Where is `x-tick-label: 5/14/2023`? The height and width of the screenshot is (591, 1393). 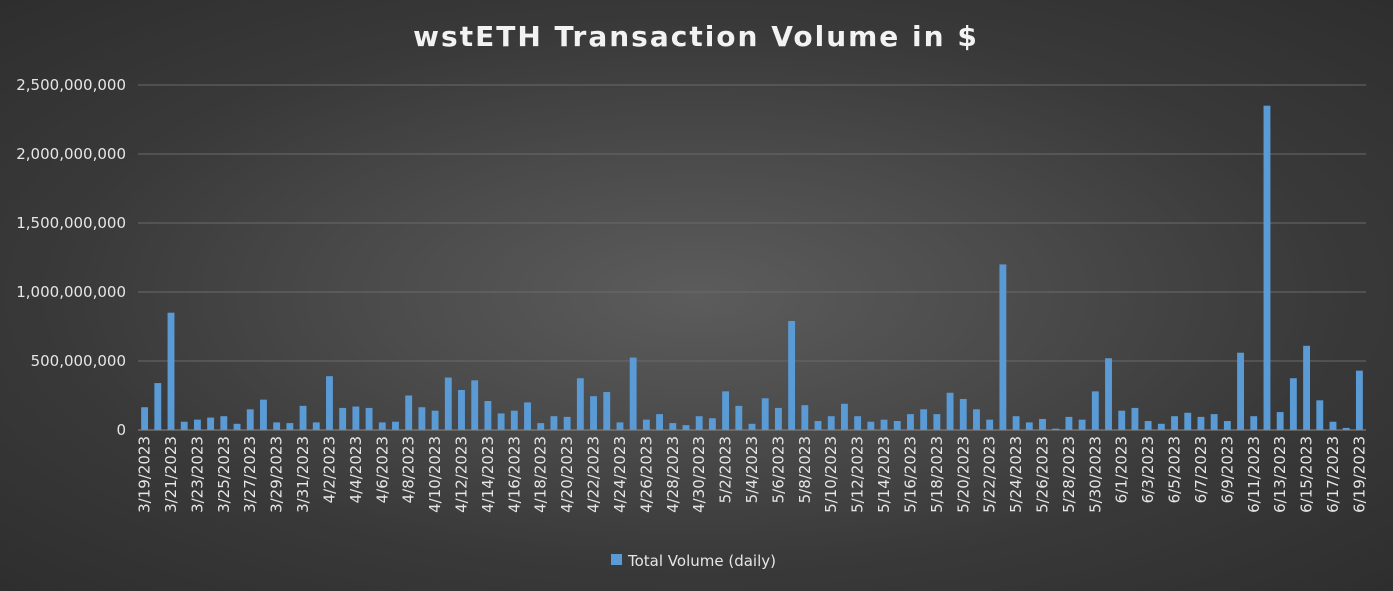
x-tick-label: 5/14/2023 is located at coordinates (884, 474).